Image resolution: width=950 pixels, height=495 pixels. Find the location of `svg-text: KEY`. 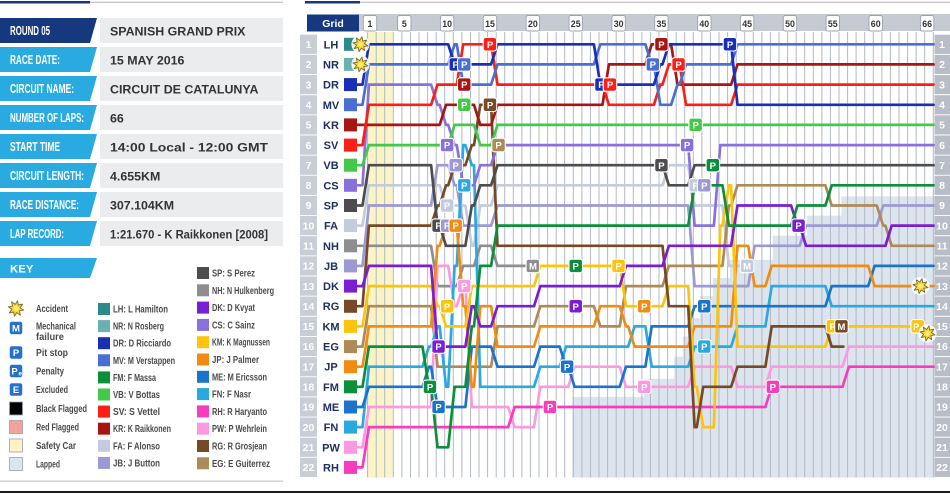

svg-text: KEY is located at coordinates (22, 270).